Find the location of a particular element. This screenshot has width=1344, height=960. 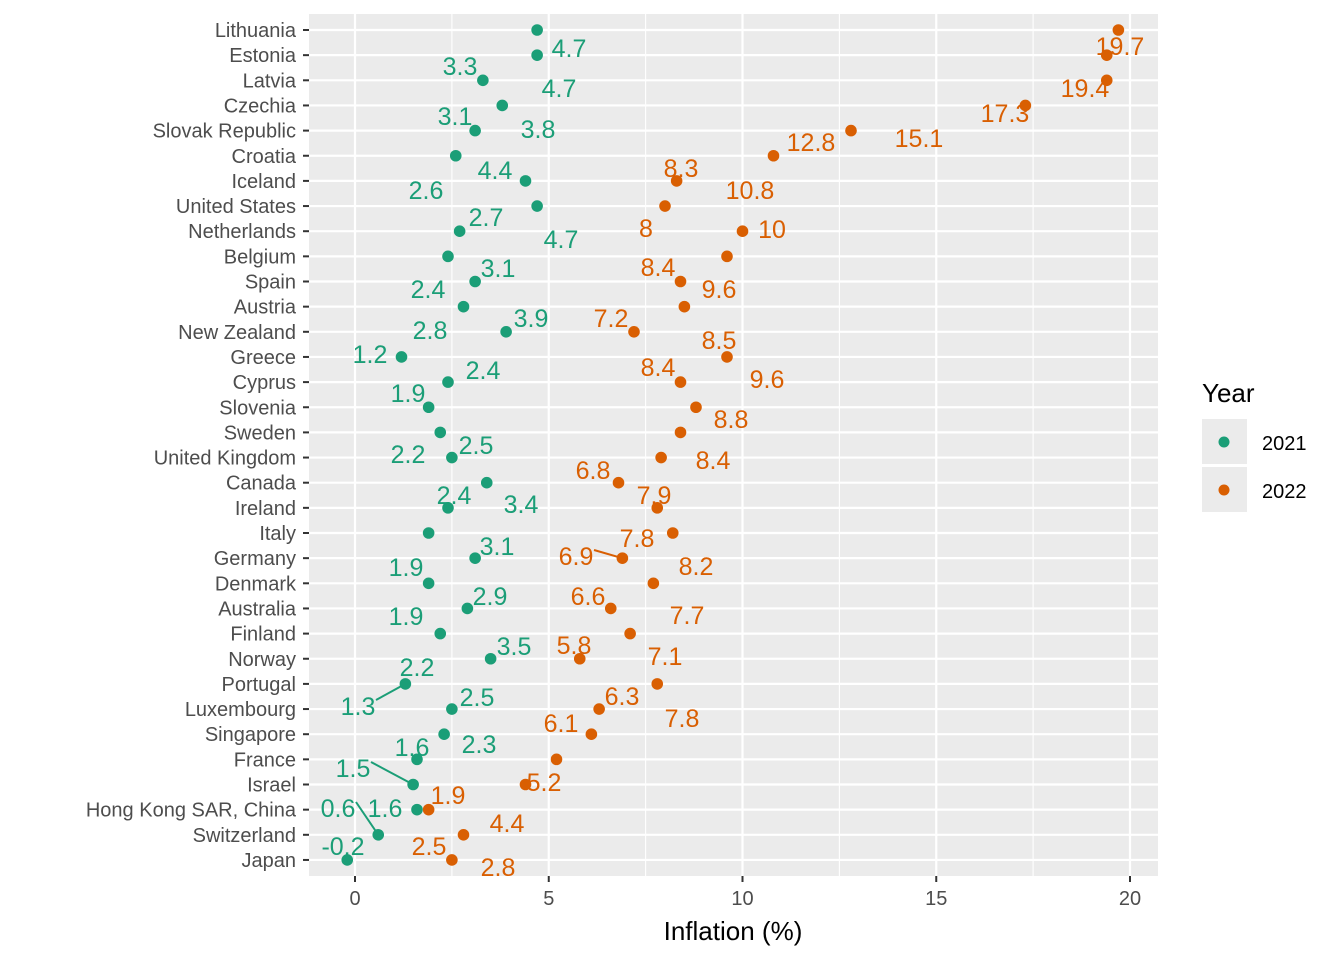

point-2022-iceland is located at coordinates (676, 181).